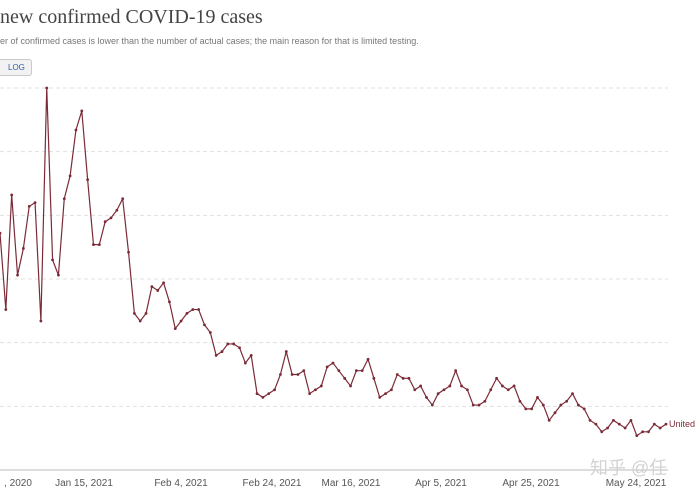 The image size is (700, 500). Describe the element at coordinates (629, 468) in the screenshot. I see `watermark: 知乎 @任` at that location.